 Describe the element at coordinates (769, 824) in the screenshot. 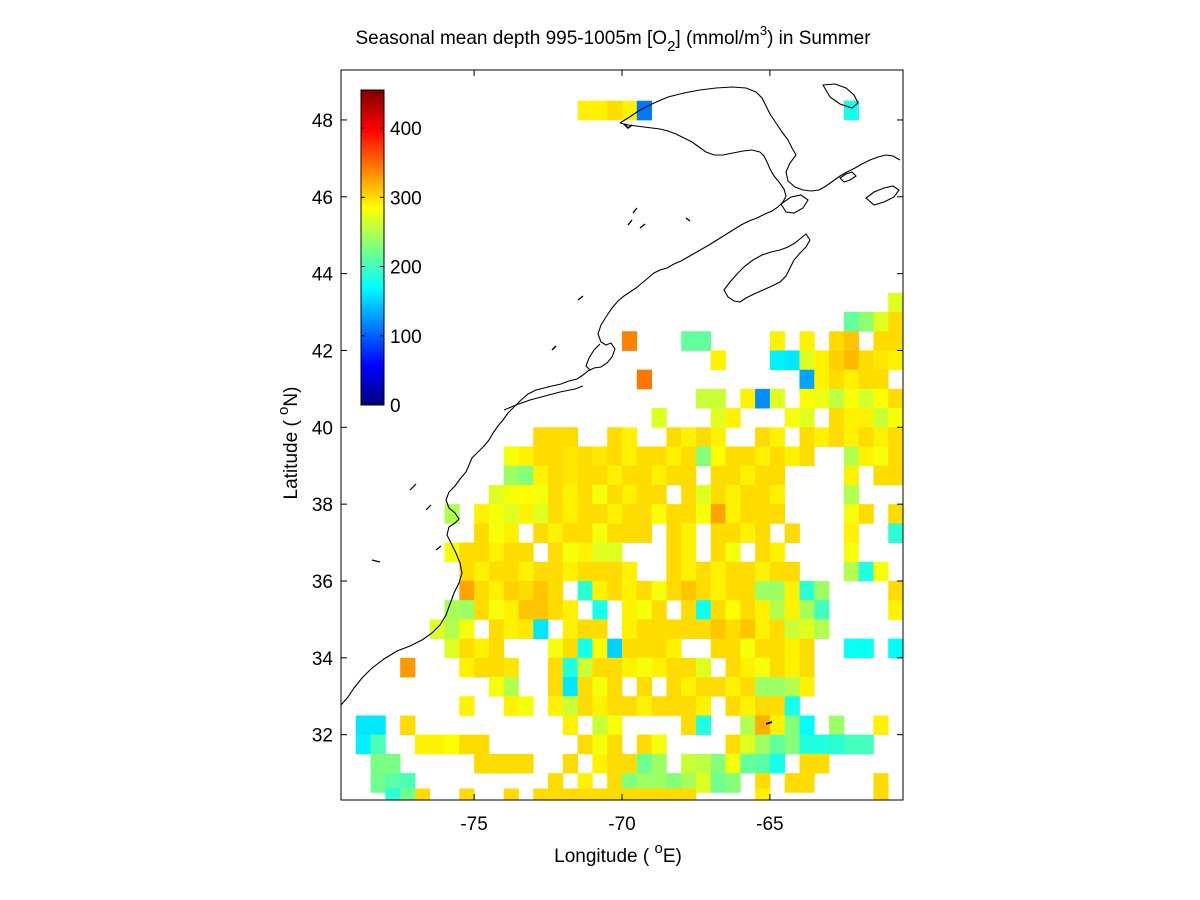

I see `x-tick-label: -65` at that location.